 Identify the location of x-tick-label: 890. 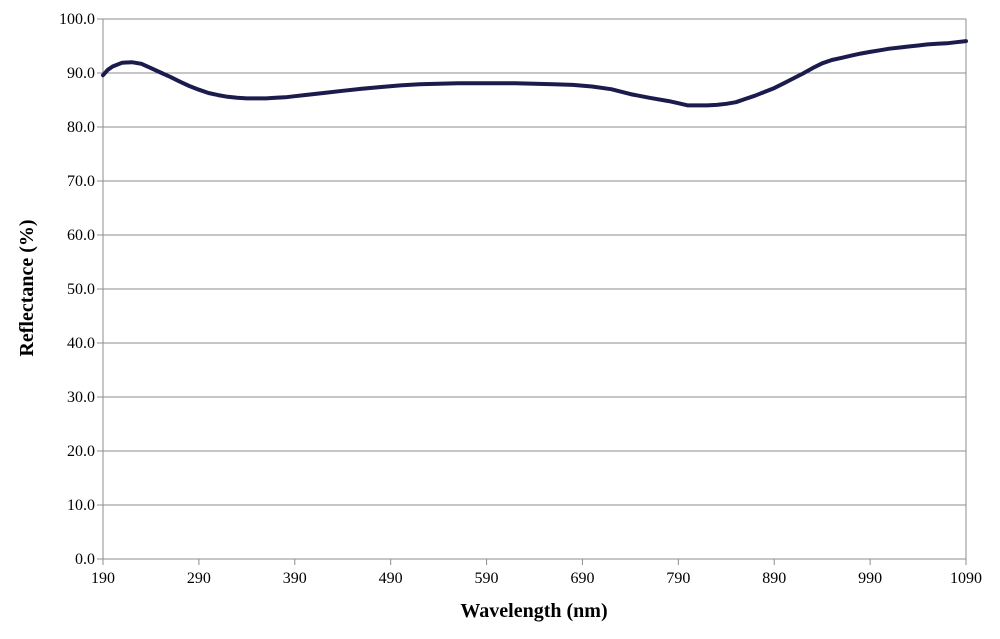
(774, 578).